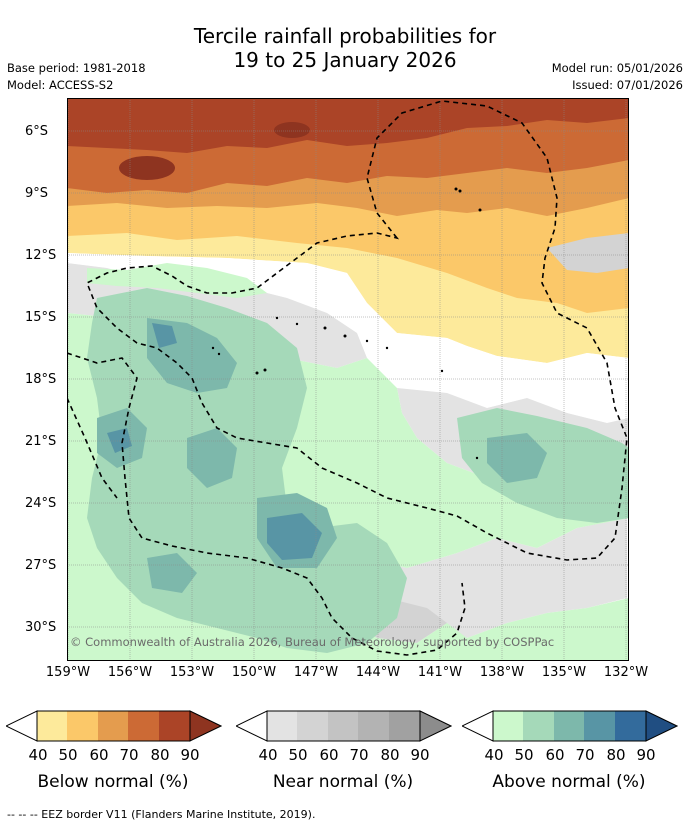 This screenshot has height=827, width=690. Describe the element at coordinates (617, 77) in the screenshot. I see `meta-right: Model run: 05/01/2026 Issued: 07/01/2026` at that location.